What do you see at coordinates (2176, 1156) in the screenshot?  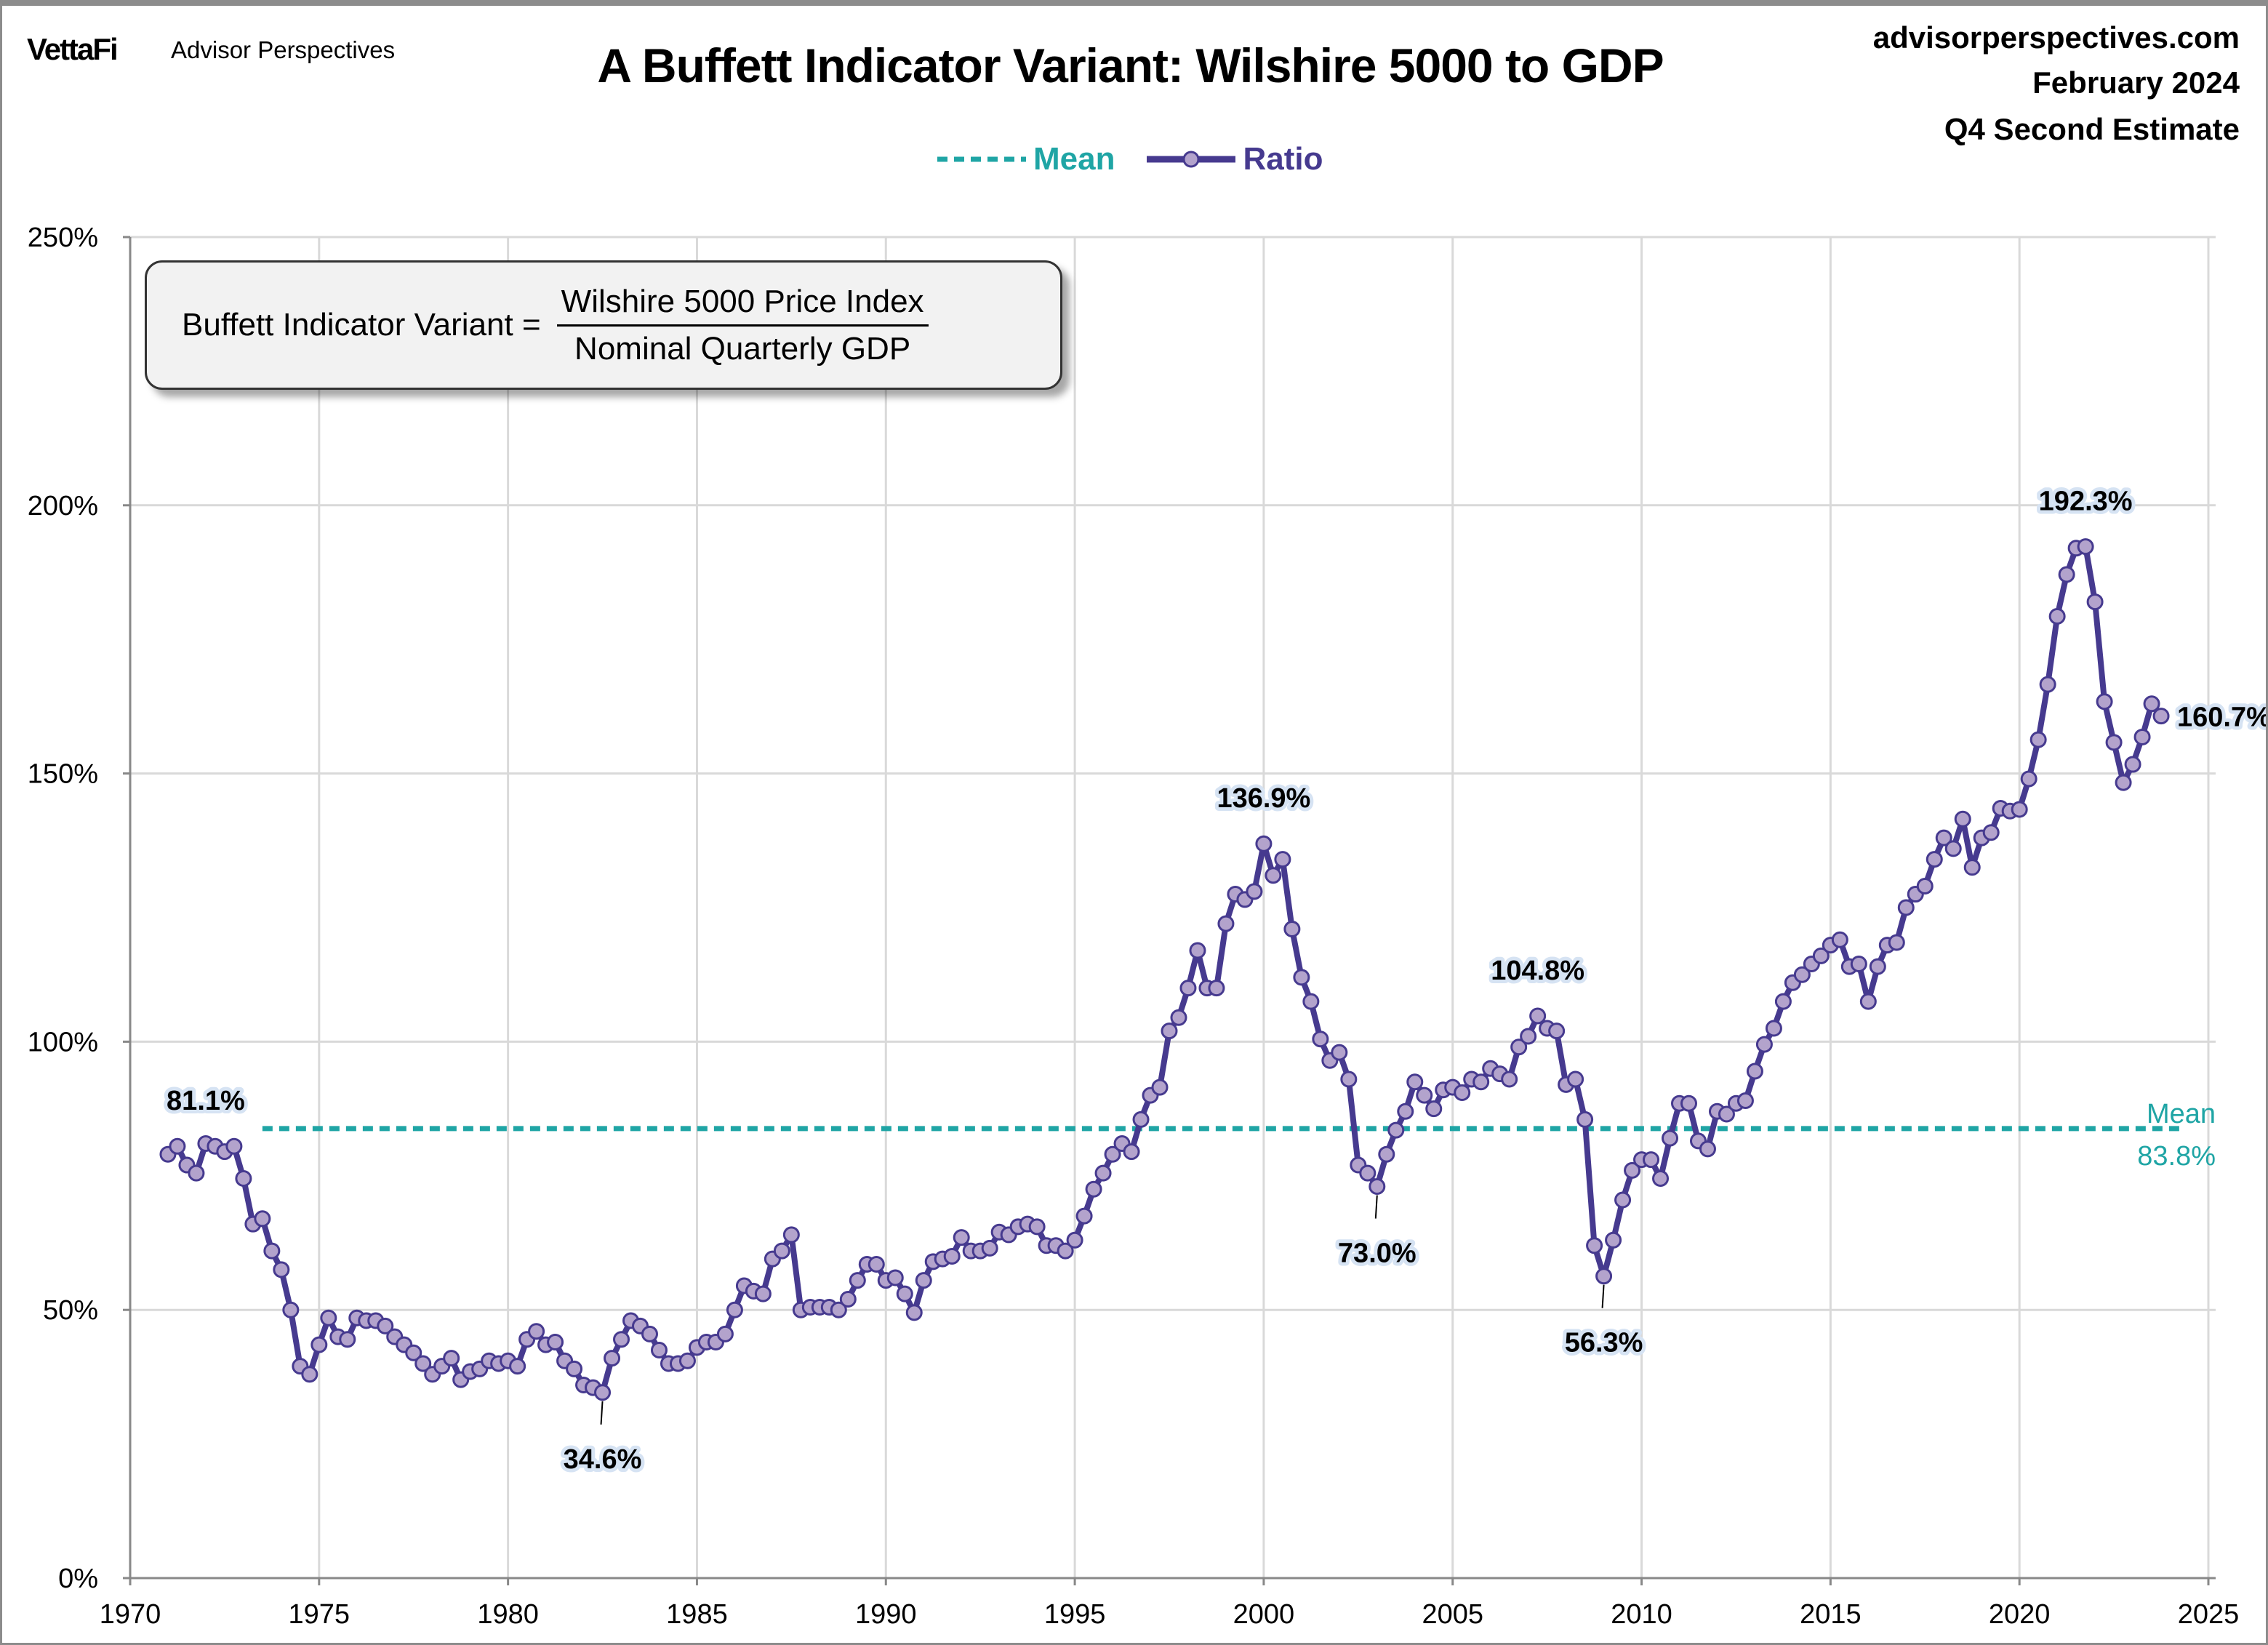 I see `mean-label-value: 83.8%` at bounding box center [2176, 1156].